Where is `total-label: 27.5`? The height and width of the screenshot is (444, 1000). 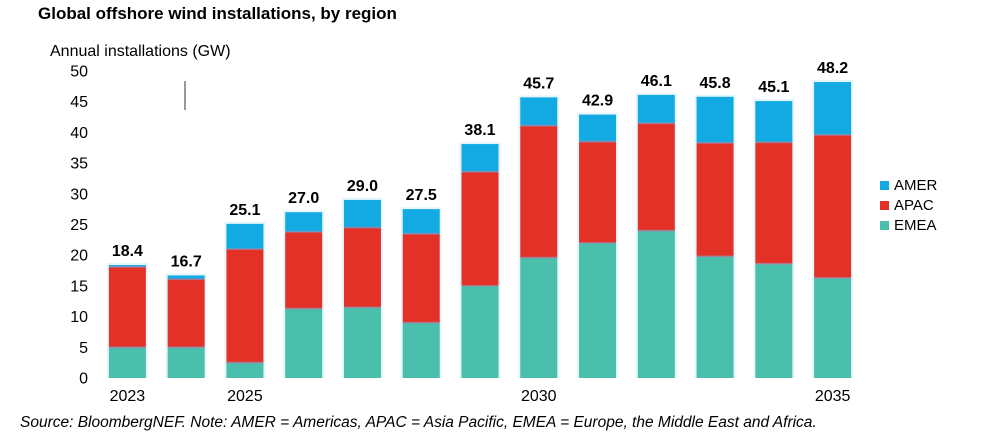
total-label: 27.5 is located at coordinates (421, 195).